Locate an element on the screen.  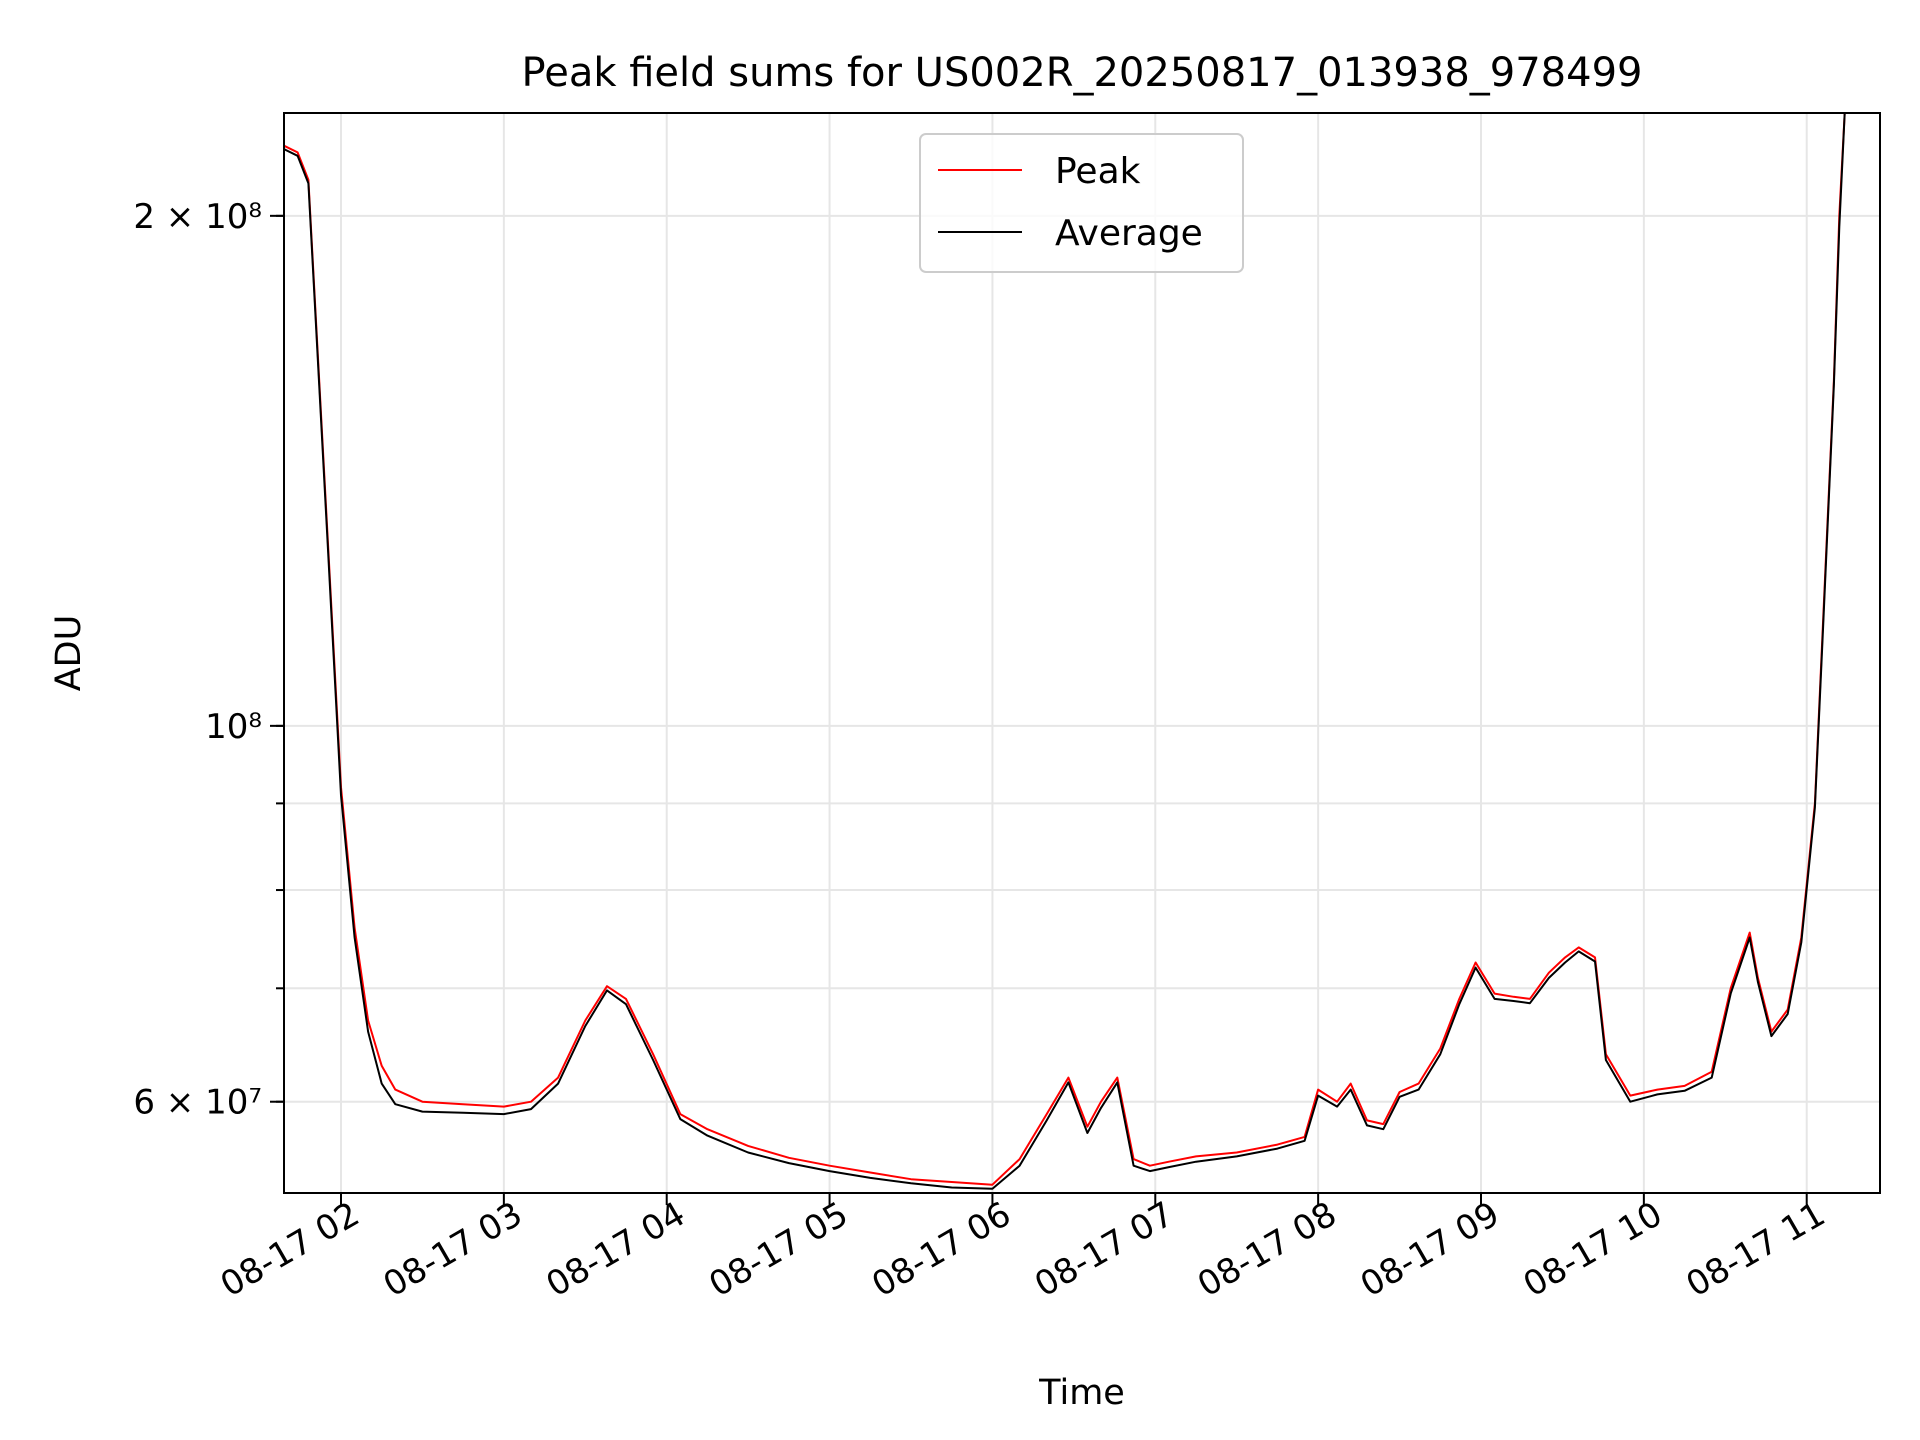
x-tick-label: 08-17 06 is located at coordinates (941, 1249).